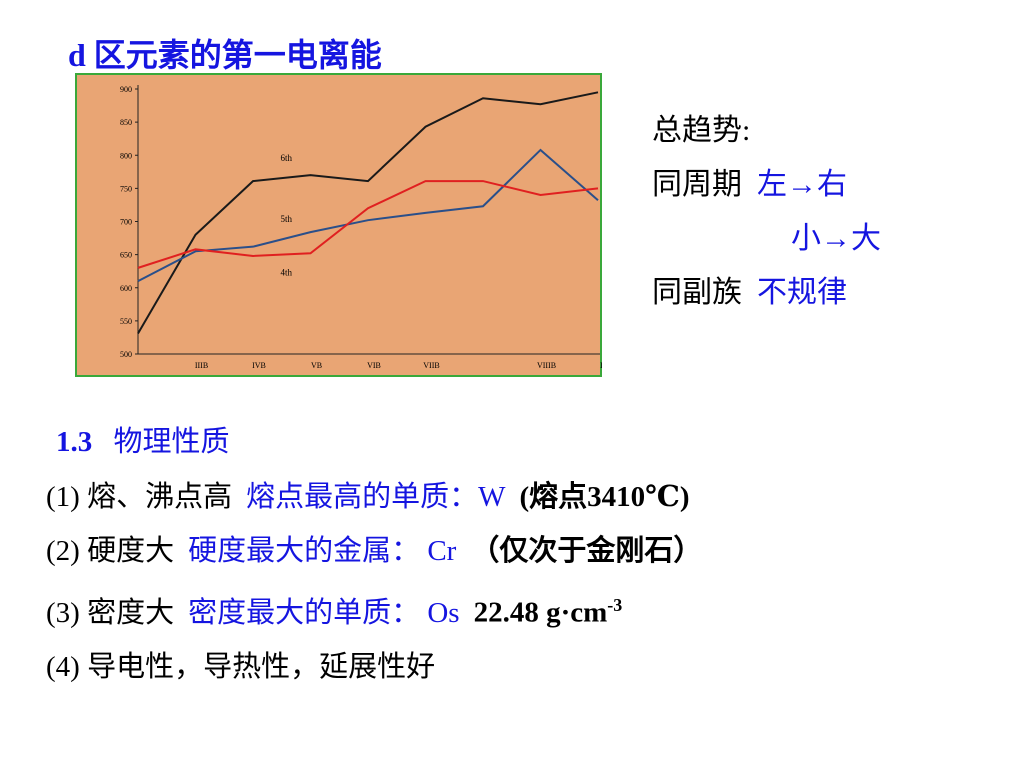 This screenshot has width=1024, height=768. I want to click on series-label: 4th, so click(287, 272).